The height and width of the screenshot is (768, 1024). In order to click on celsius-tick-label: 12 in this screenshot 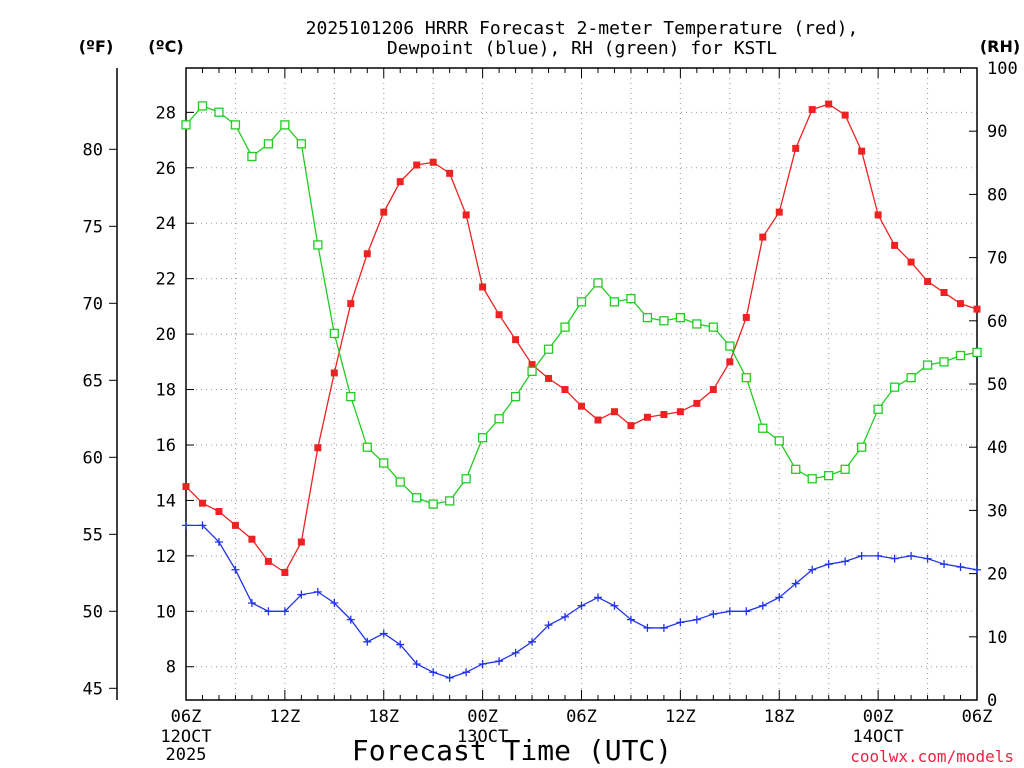, I will do `click(166, 557)`.